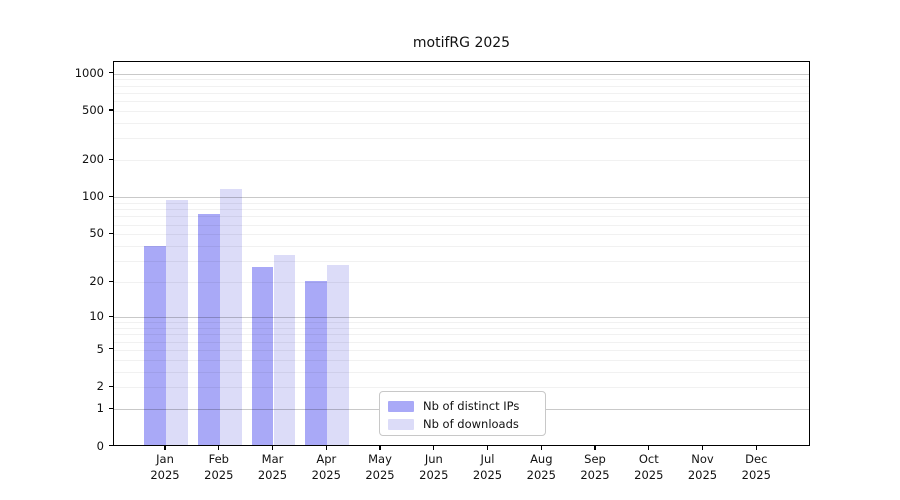 This screenshot has height=500, width=900. I want to click on x-axis-tick-label: Nov 2025, so click(703, 467).